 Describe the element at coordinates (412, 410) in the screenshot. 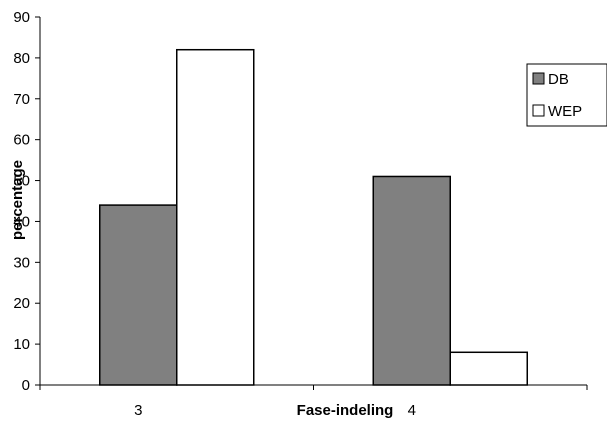

I see `x-tick-label: 4` at that location.